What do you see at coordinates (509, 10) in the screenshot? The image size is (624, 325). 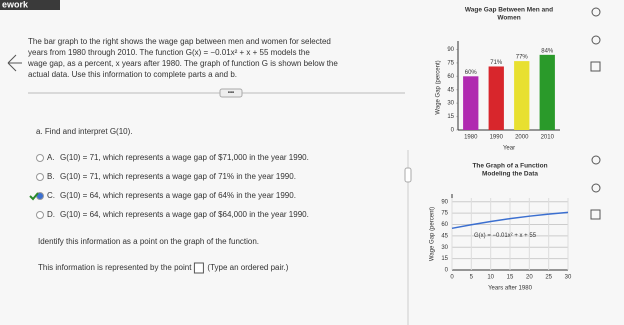 I see `chart-title: Wage Gap Between Men and` at bounding box center [509, 10].